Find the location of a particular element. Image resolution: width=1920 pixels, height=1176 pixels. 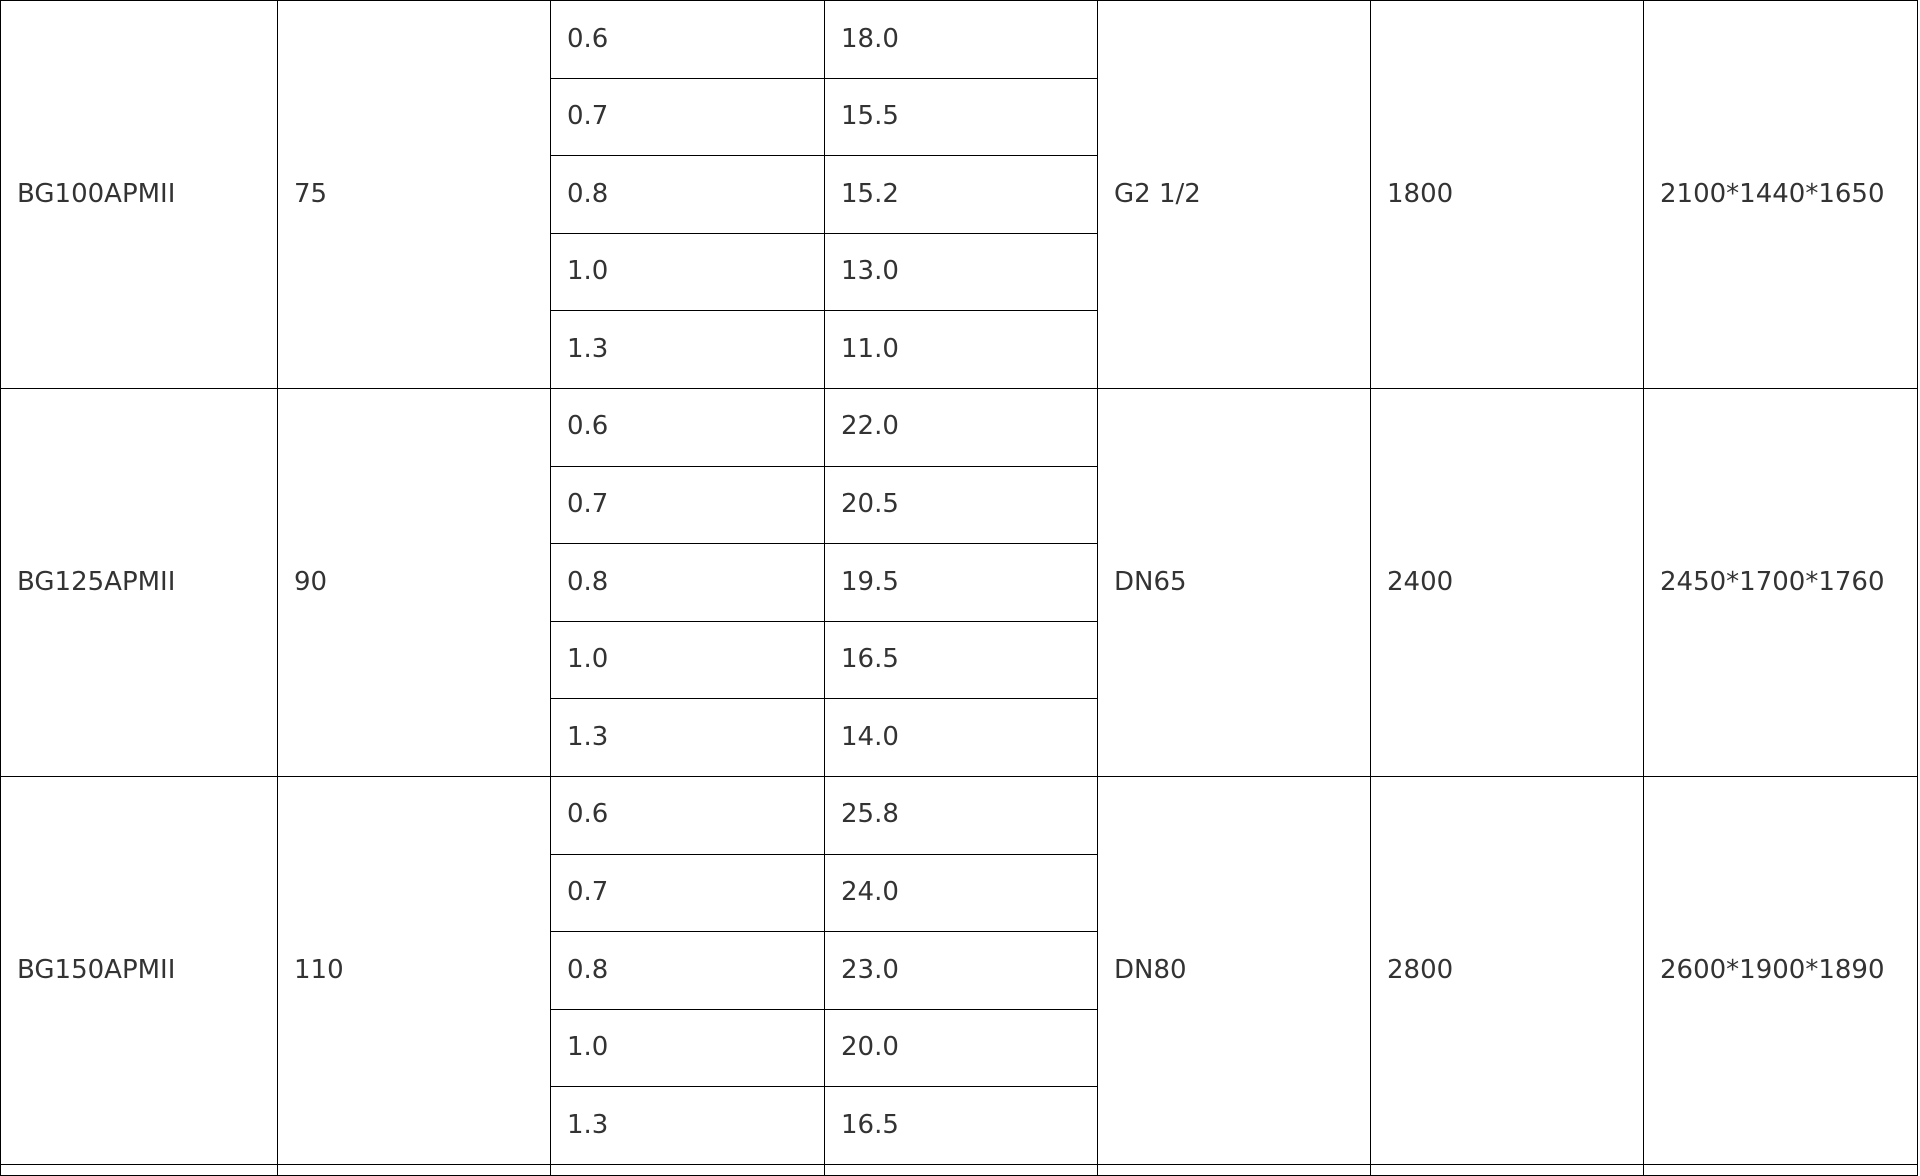

flow-cell: 22.0 is located at coordinates (961, 427).